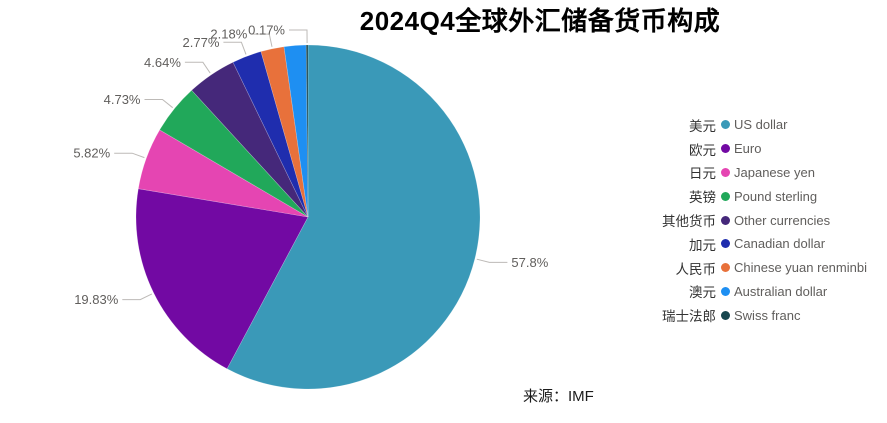 This screenshot has height=423, width=887. What do you see at coordinates (702, 150) in the screenshot?
I see `legend-label-cn: 欧元` at bounding box center [702, 150].